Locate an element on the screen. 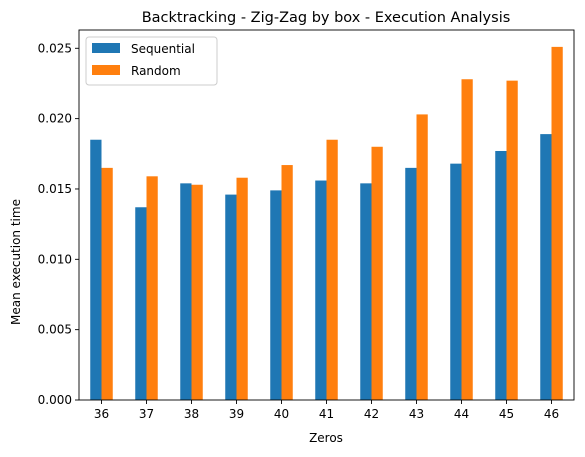  y-tick-label: 0.015 is located at coordinates (55, 189).